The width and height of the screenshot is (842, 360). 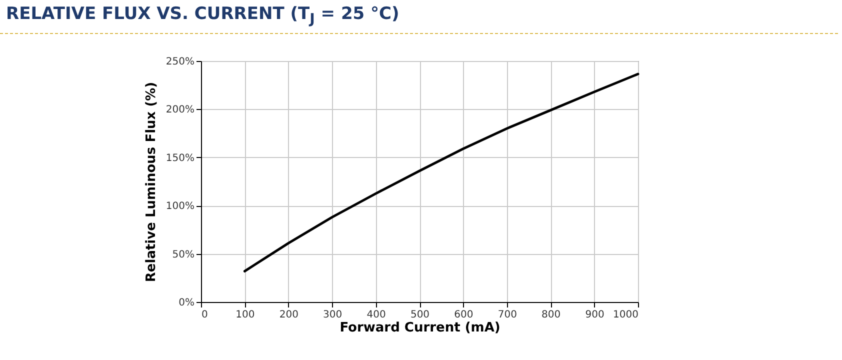 What do you see at coordinates (464, 315) in the screenshot?
I see `x-tick-label: 600` at bounding box center [464, 315].